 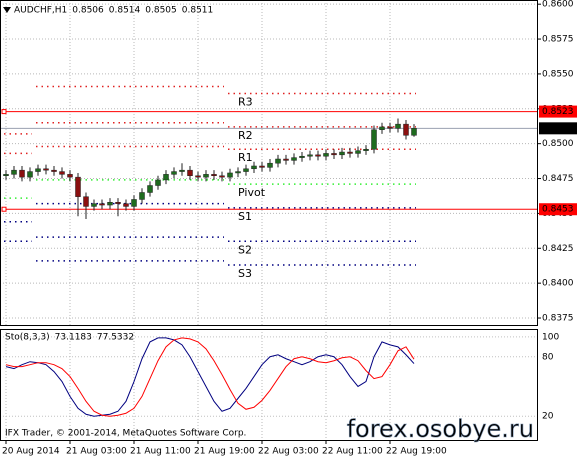 I want to click on header-text: 0.8506, so click(x=88, y=11).